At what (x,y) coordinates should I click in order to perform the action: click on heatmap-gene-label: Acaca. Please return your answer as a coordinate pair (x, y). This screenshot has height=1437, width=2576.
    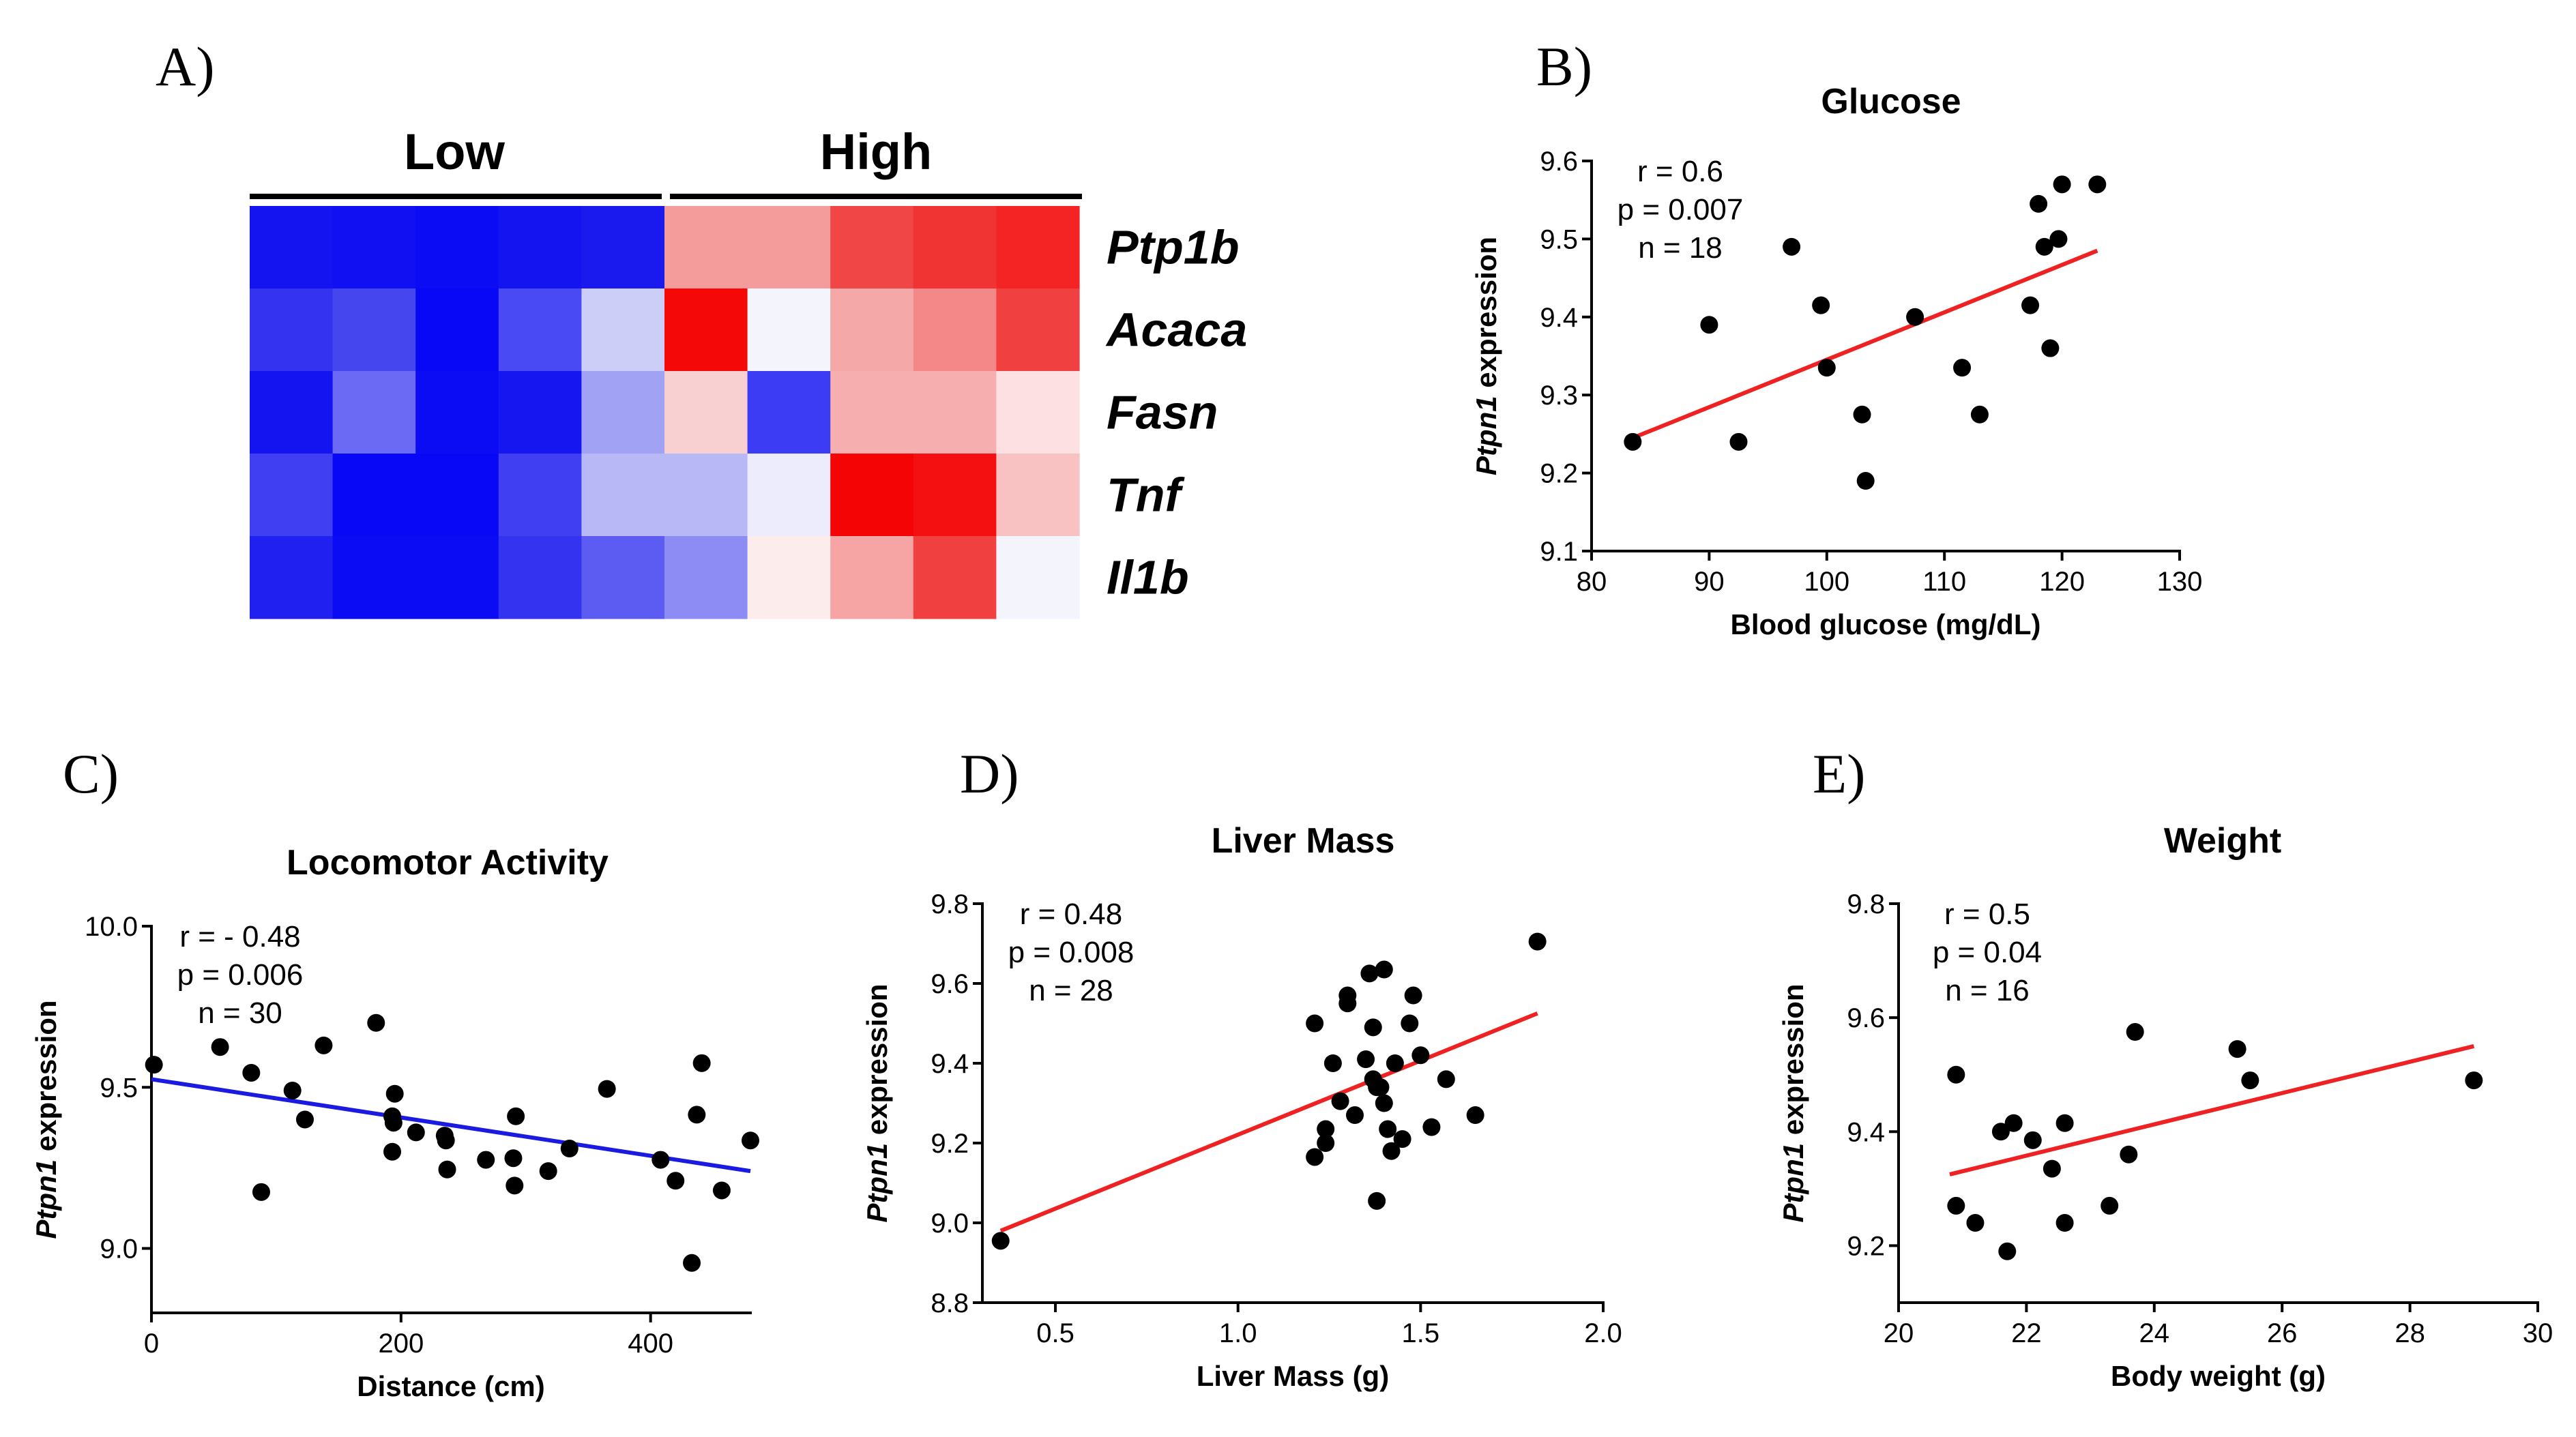
    Looking at the image, I should click on (1176, 330).